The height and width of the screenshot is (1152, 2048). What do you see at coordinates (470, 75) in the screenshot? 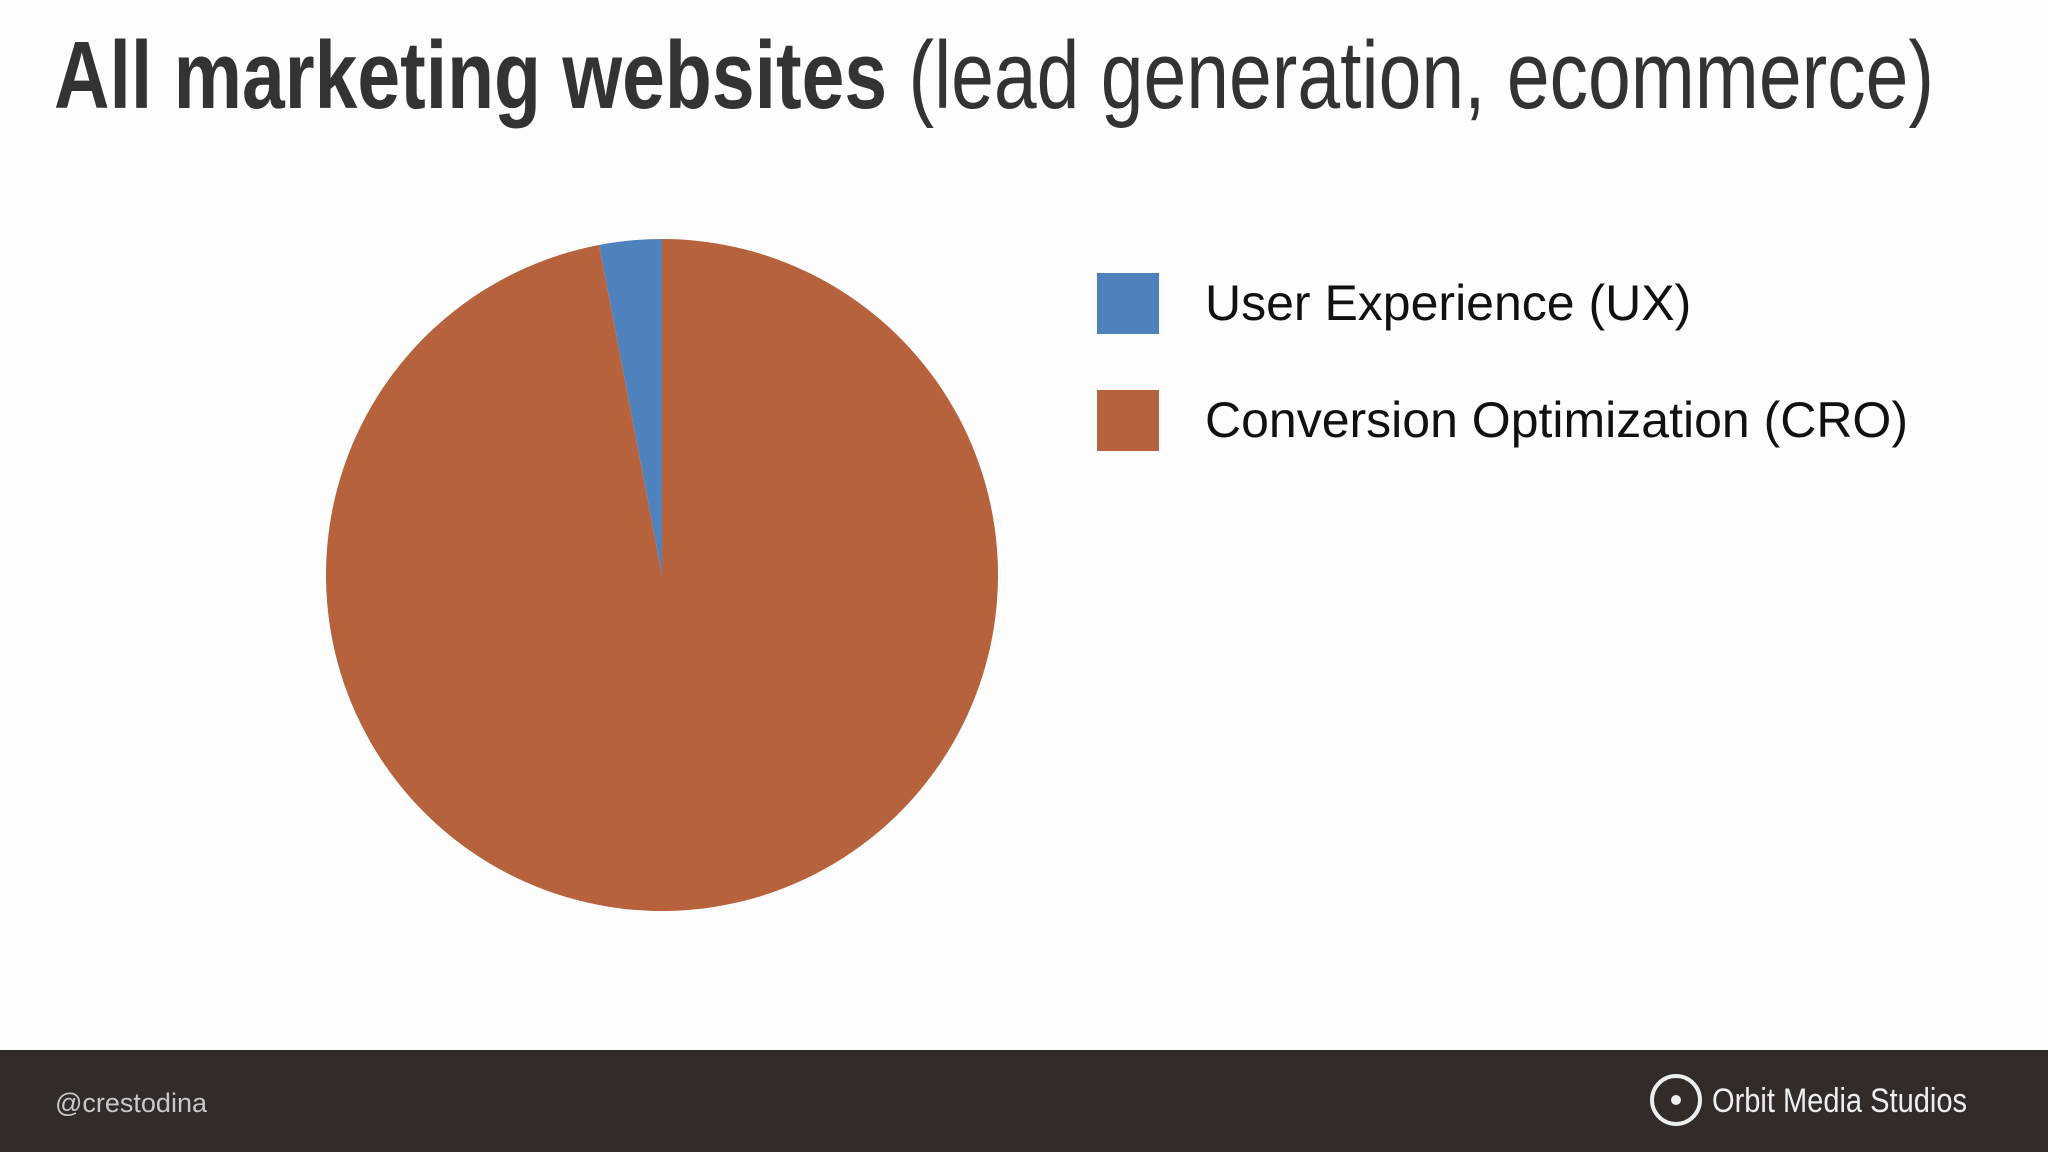
I see `title-bold: All marketing websites` at bounding box center [470, 75].